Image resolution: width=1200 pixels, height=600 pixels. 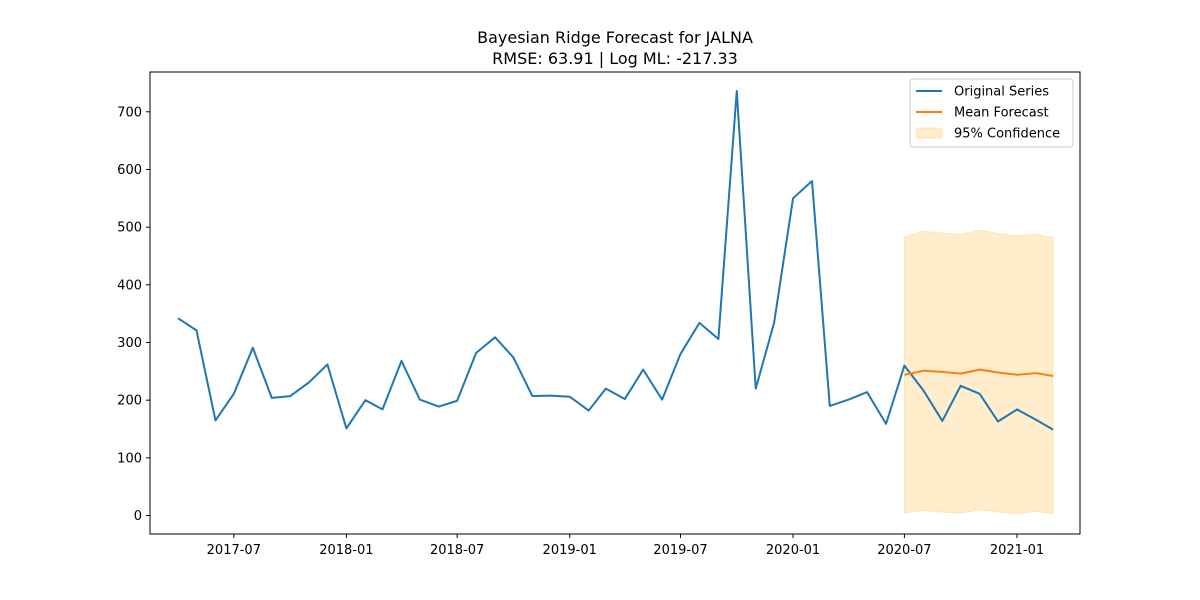 I want to click on x-tick-label: 2017-07, so click(x=234, y=550).